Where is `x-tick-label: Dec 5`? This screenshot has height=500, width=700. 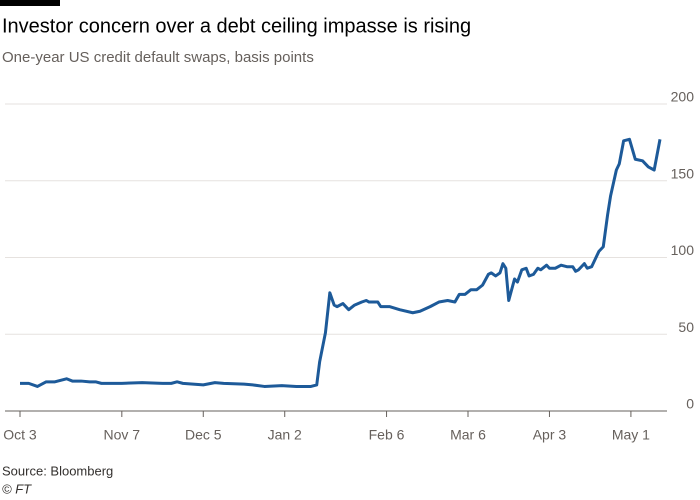 x-tick-label: Dec 5 is located at coordinates (203, 435).